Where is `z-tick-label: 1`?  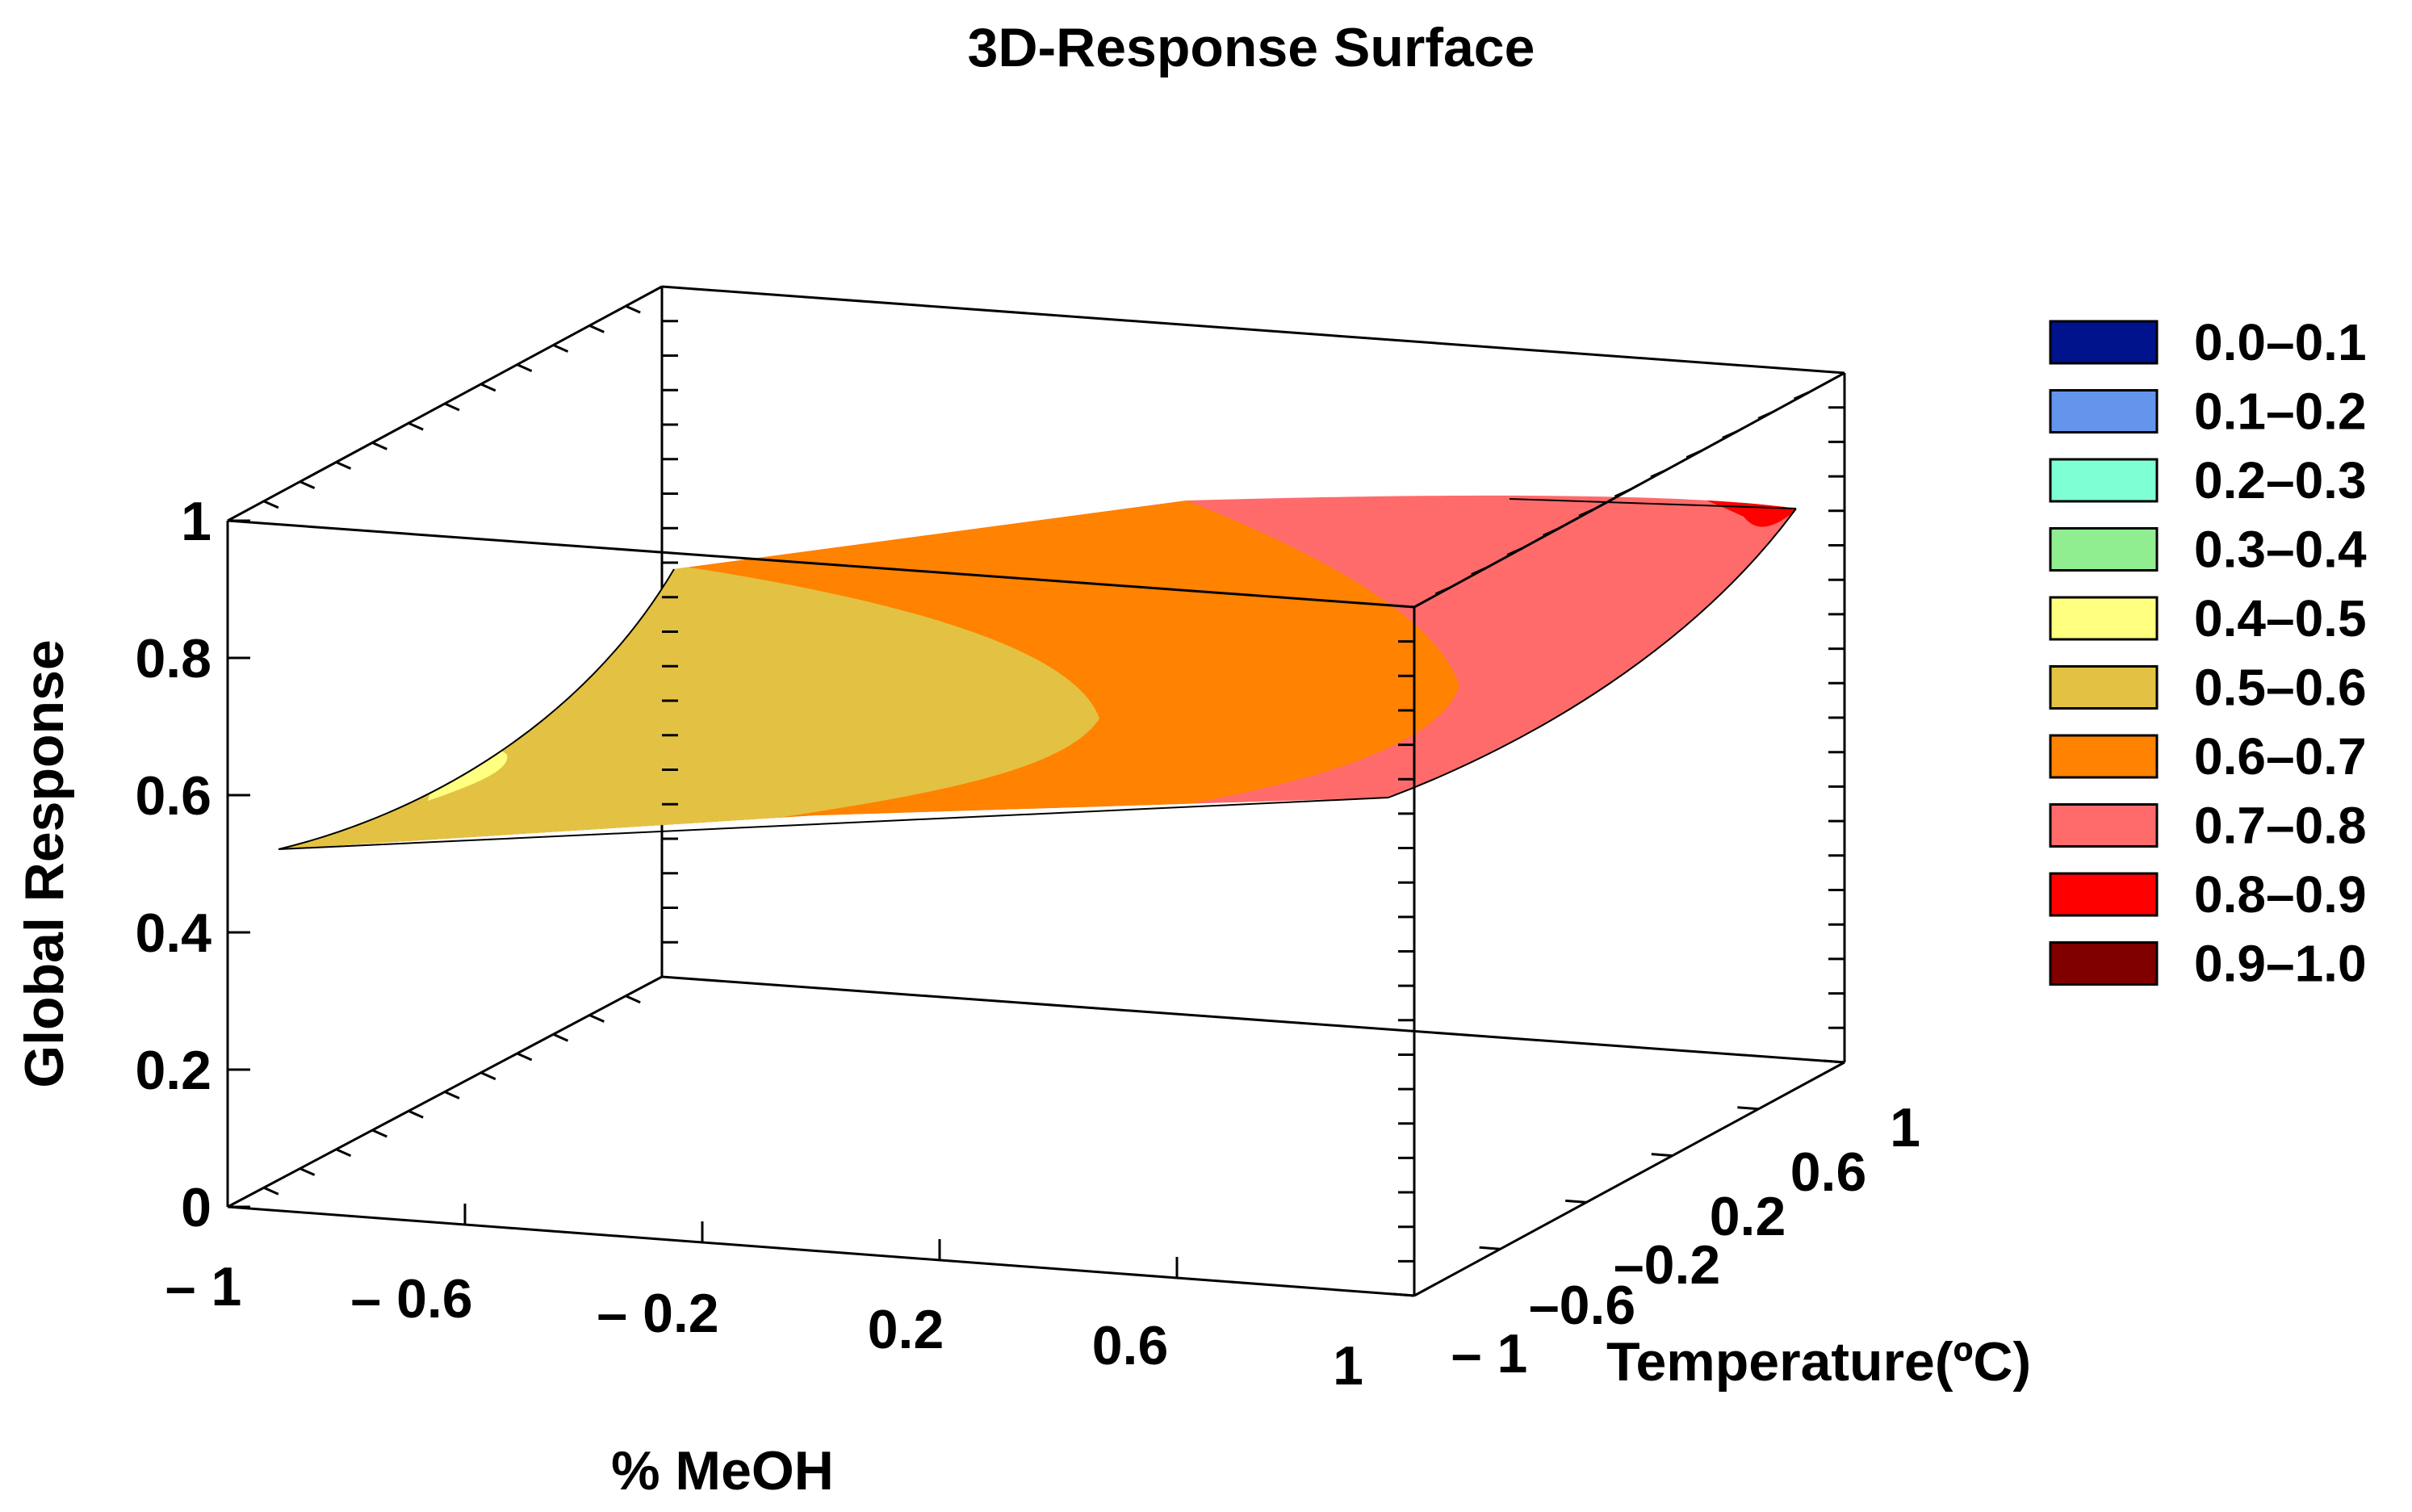
z-tick-label: 1 is located at coordinates (196, 521).